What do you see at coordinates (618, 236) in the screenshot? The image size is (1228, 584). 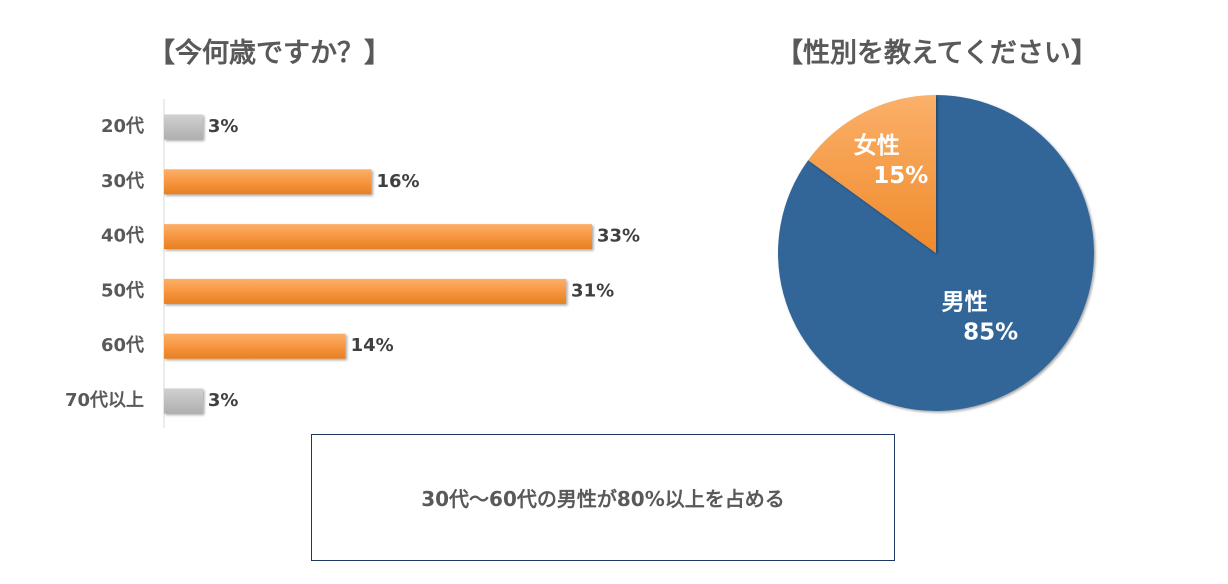 I see `value-label-2: 33%` at bounding box center [618, 236].